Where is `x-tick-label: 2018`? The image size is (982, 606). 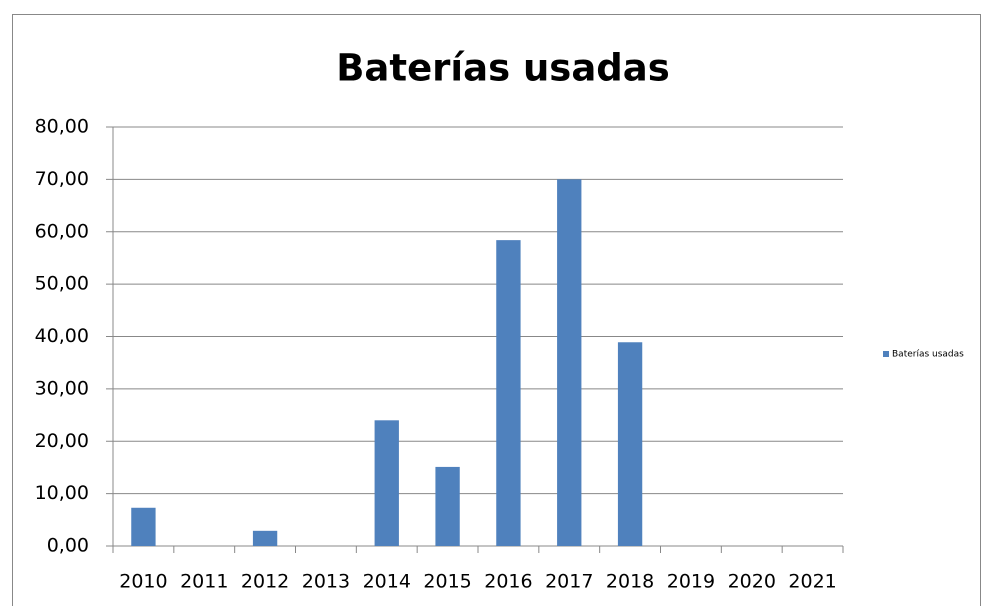 x-tick-label: 2018 is located at coordinates (630, 582).